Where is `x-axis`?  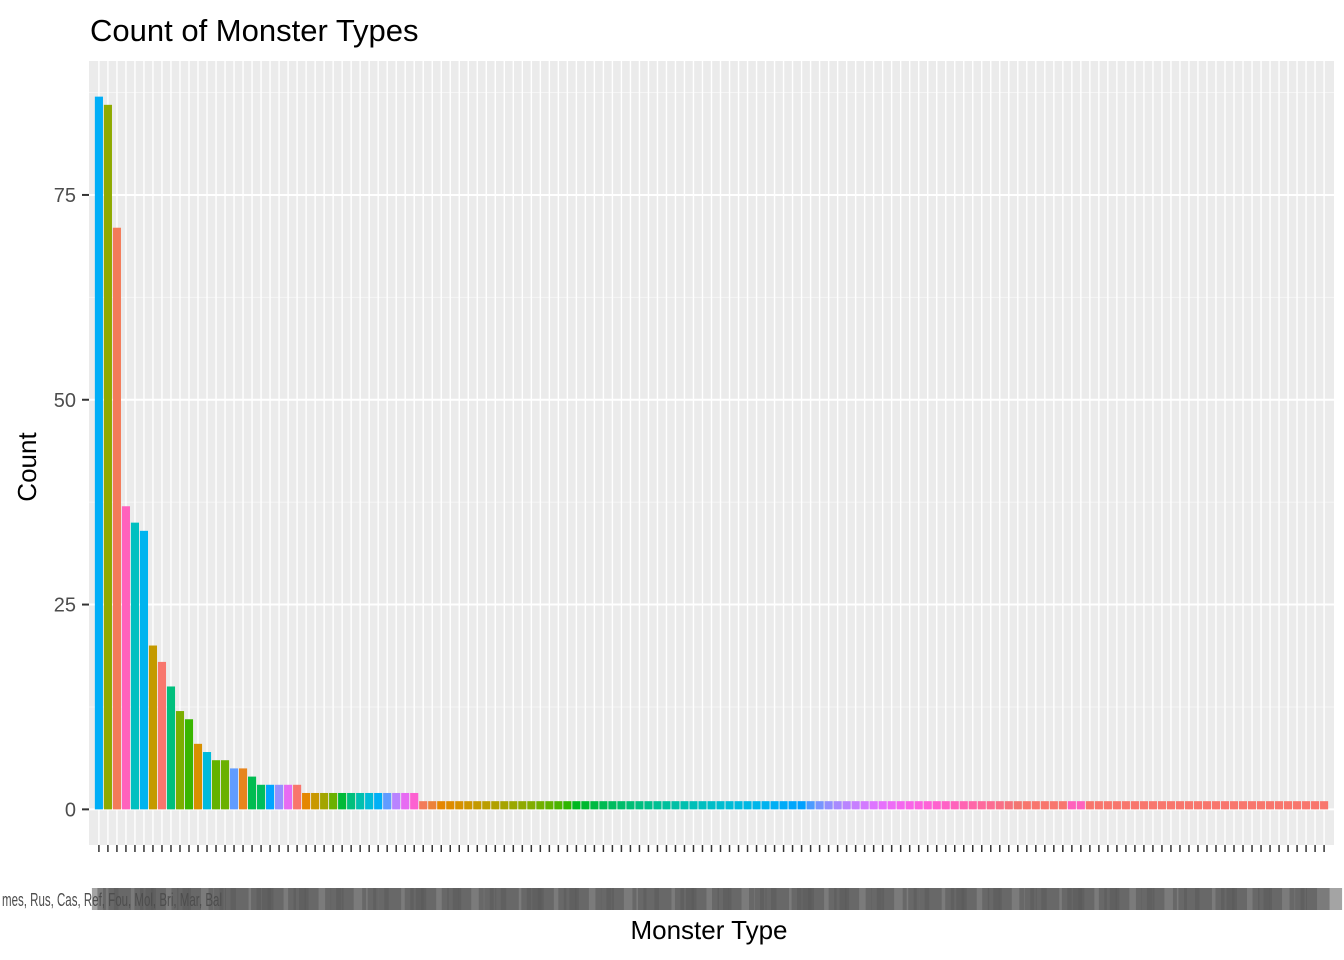 x-axis is located at coordinates (717, 877).